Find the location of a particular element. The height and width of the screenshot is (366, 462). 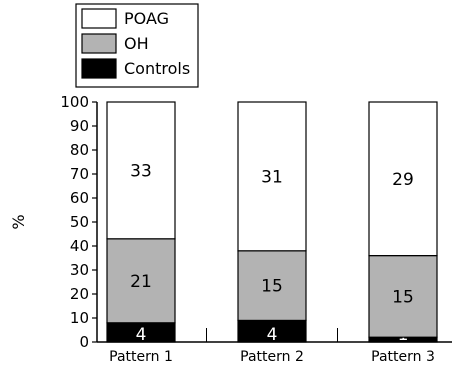

y-tick-label: 70 is located at coordinates (79, 174).